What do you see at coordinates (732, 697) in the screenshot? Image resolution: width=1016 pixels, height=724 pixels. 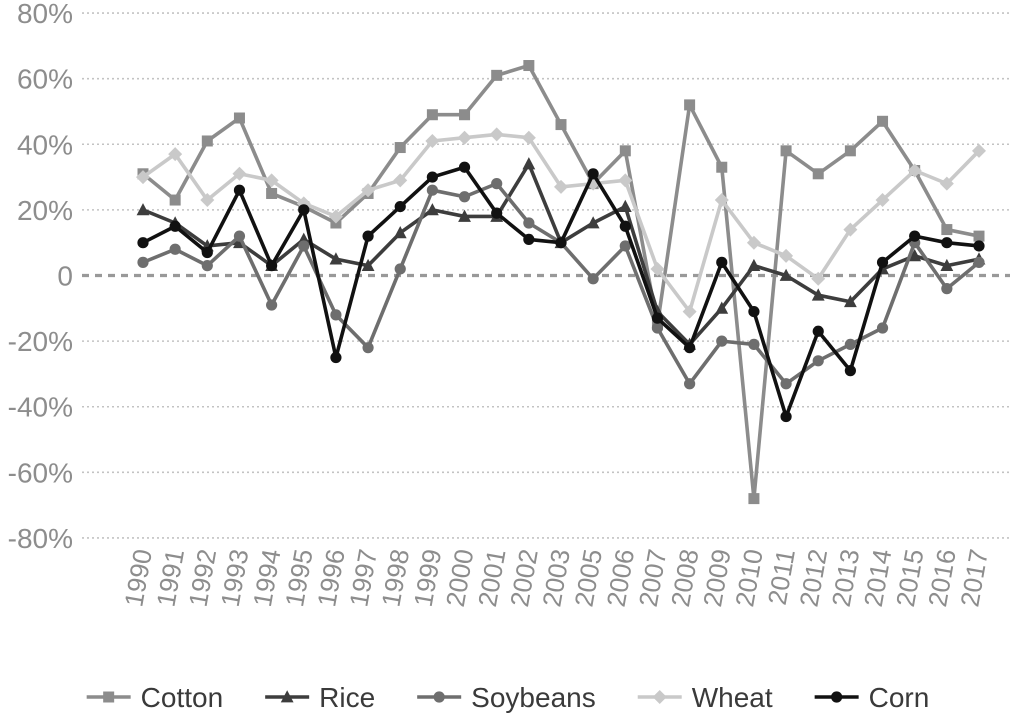 I see `legend-label-wheat: Wheat` at bounding box center [732, 697].